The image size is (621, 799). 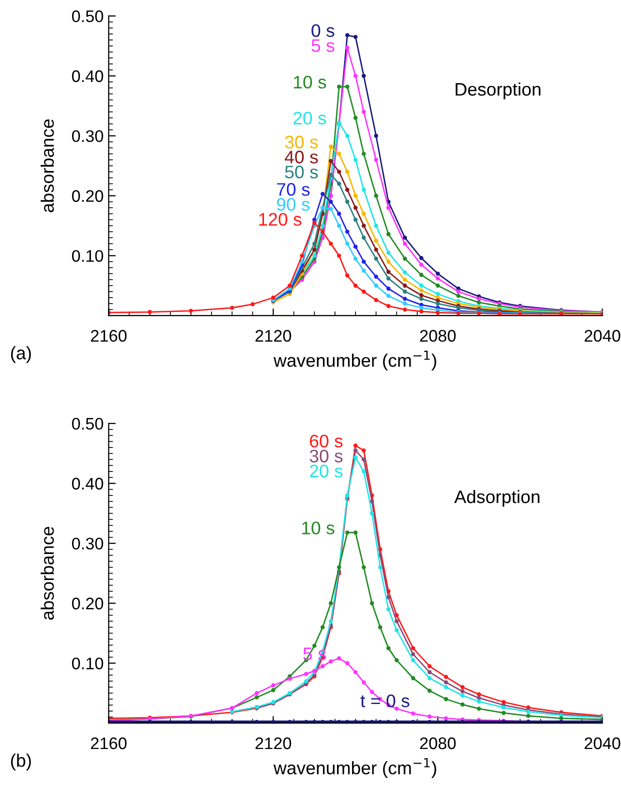 I want to click on series-label: 120 s, so click(x=280, y=219).